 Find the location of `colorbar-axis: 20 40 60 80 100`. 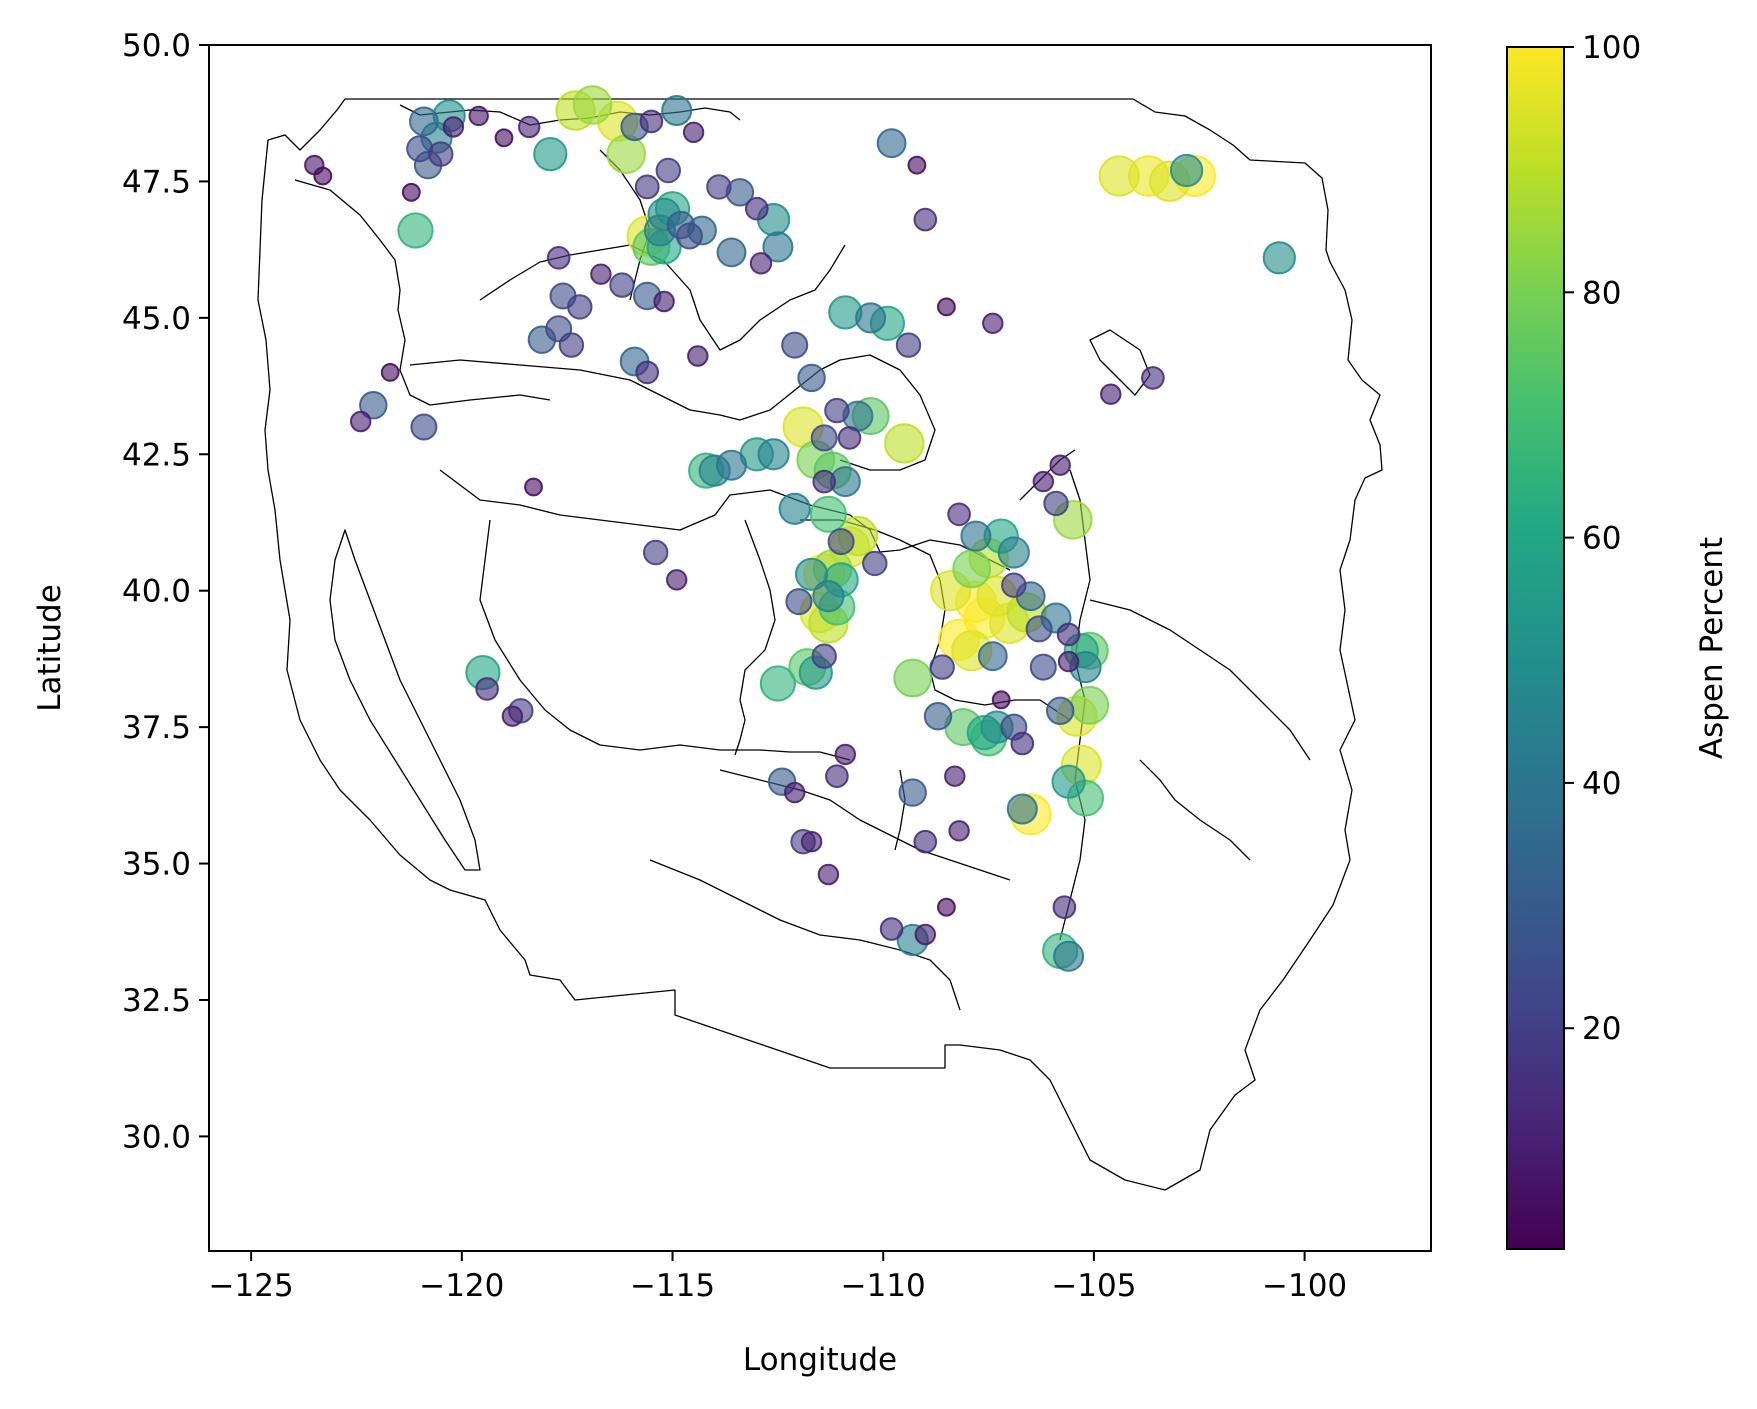

colorbar-axis: 20 40 60 80 100 is located at coordinates (1602, 538).